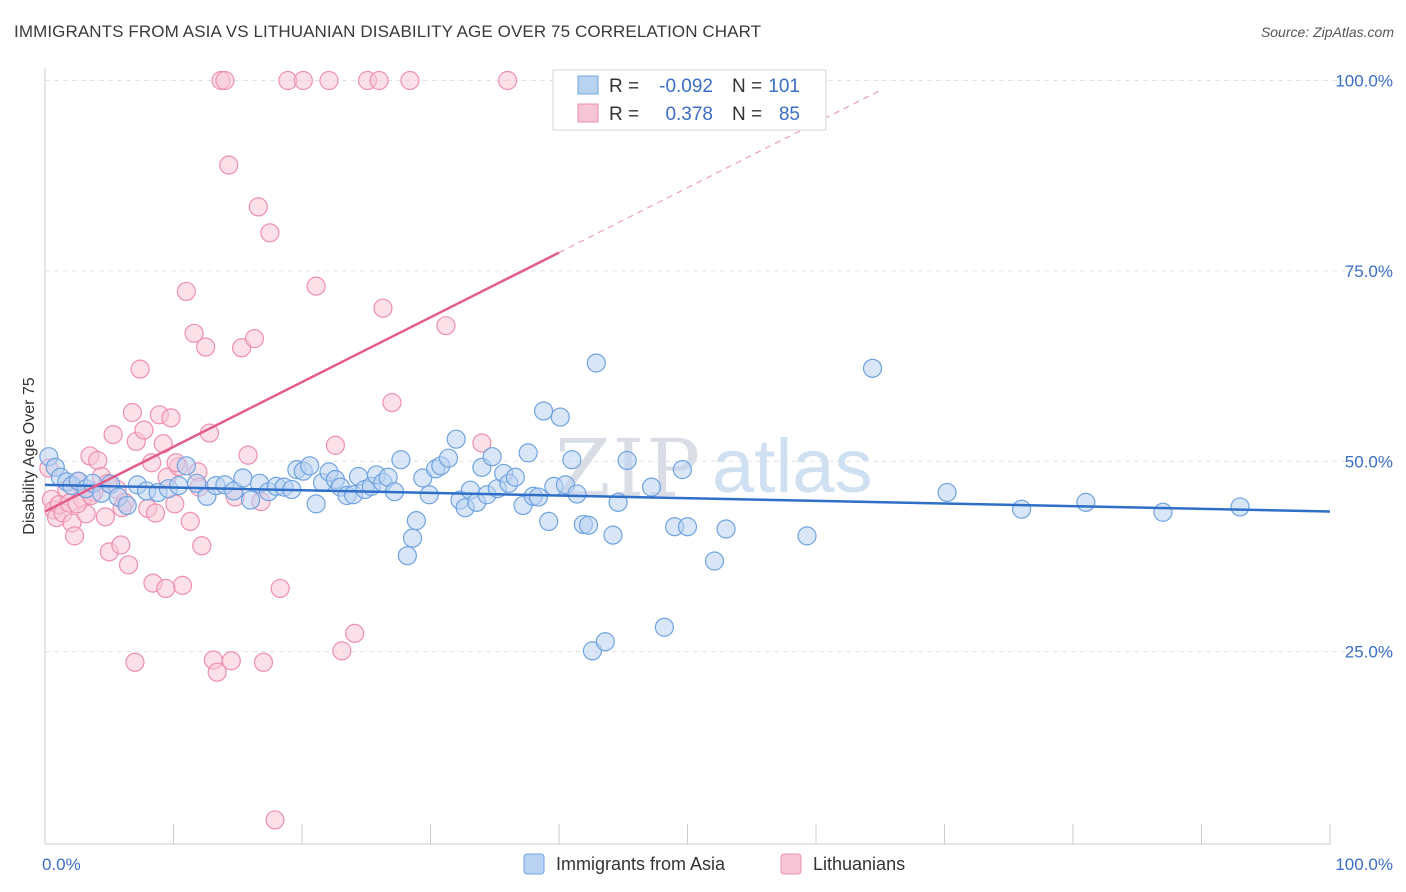  What do you see at coordinates (1327, 32) in the screenshot?
I see `source-label: Source: ZipAtlas.com` at bounding box center [1327, 32].